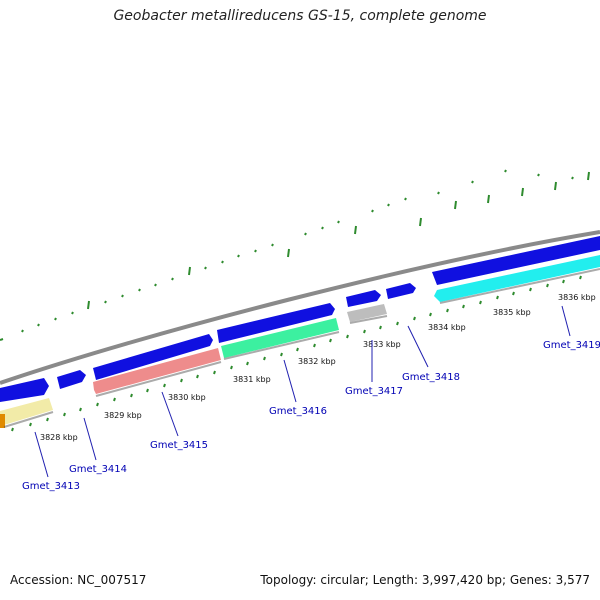 The image size is (600, 600). I want to click on gene-label-gmet-3414: Gmet_3414, so click(98, 469).